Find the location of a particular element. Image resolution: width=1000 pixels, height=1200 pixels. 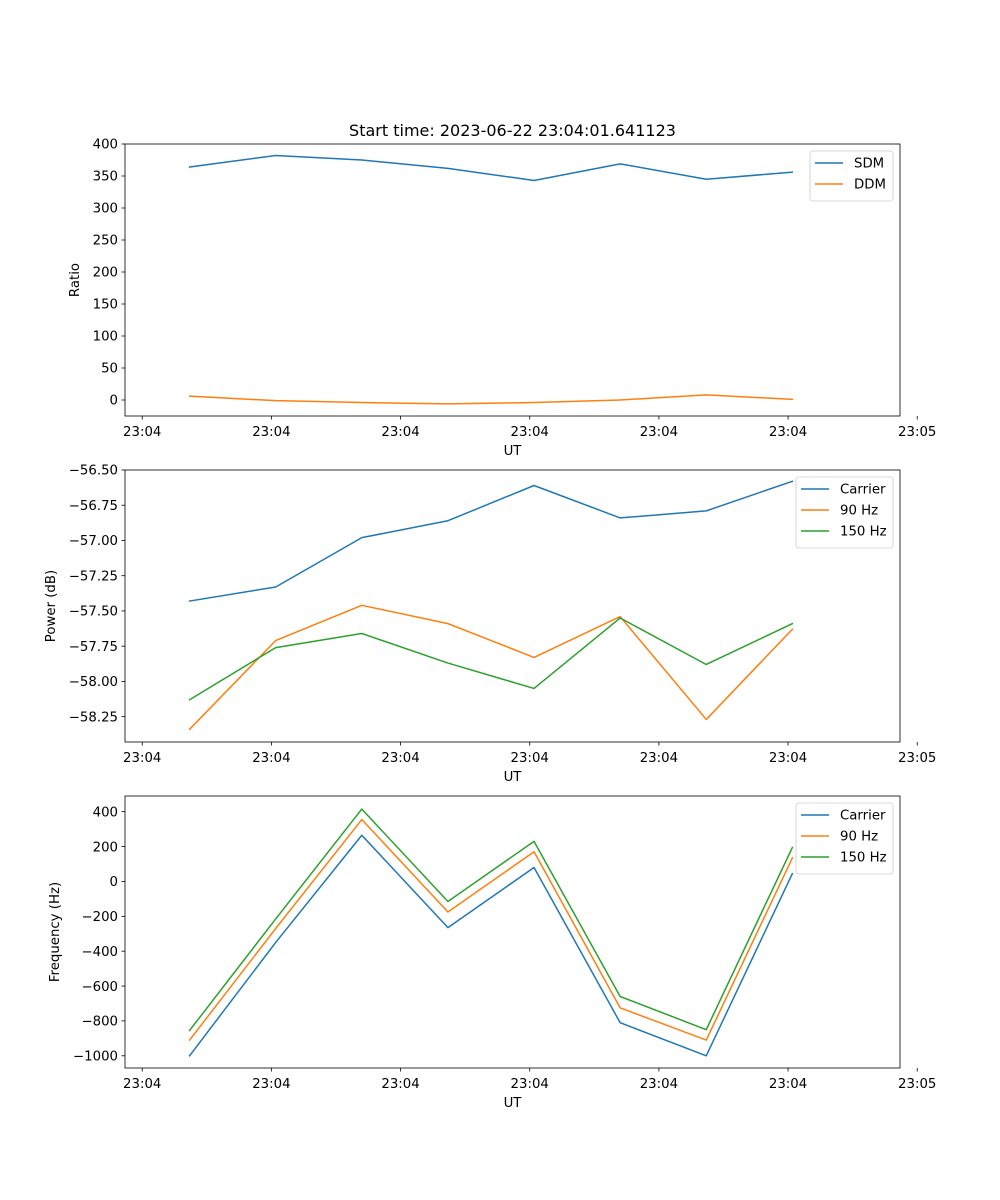

y-axis-label: Power (dB) is located at coordinates (51, 606).